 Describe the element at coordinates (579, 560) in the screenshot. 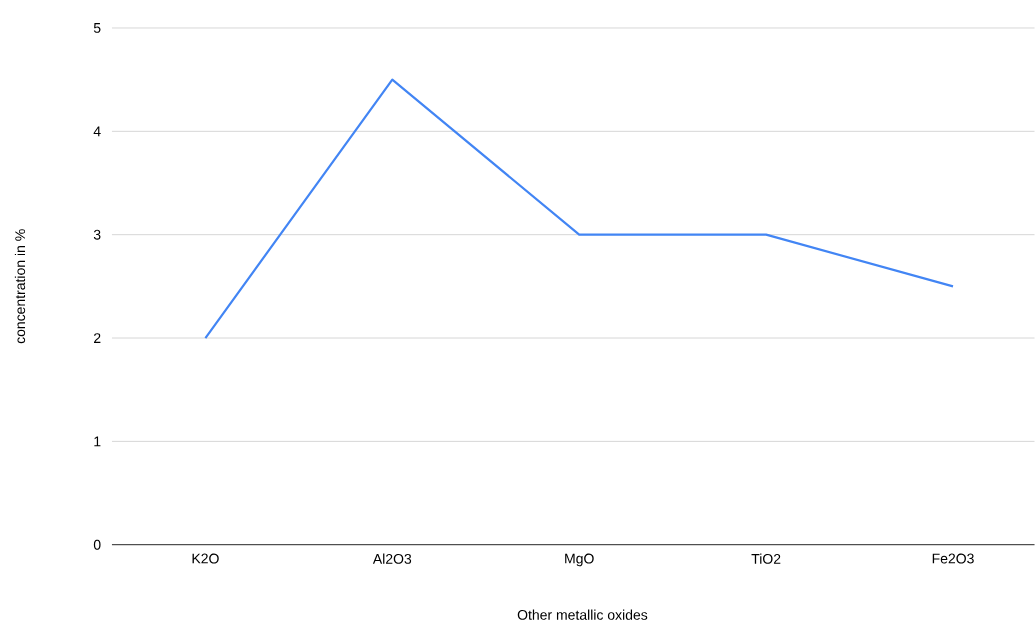

I see `x-tick-label: MgO` at that location.